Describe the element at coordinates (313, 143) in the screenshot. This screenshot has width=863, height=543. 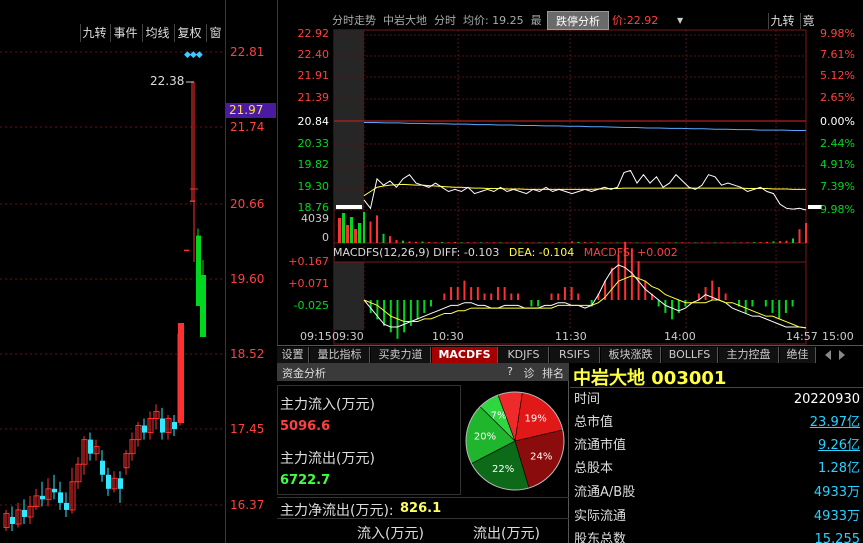
I see `price-tick: 20.33` at that location.